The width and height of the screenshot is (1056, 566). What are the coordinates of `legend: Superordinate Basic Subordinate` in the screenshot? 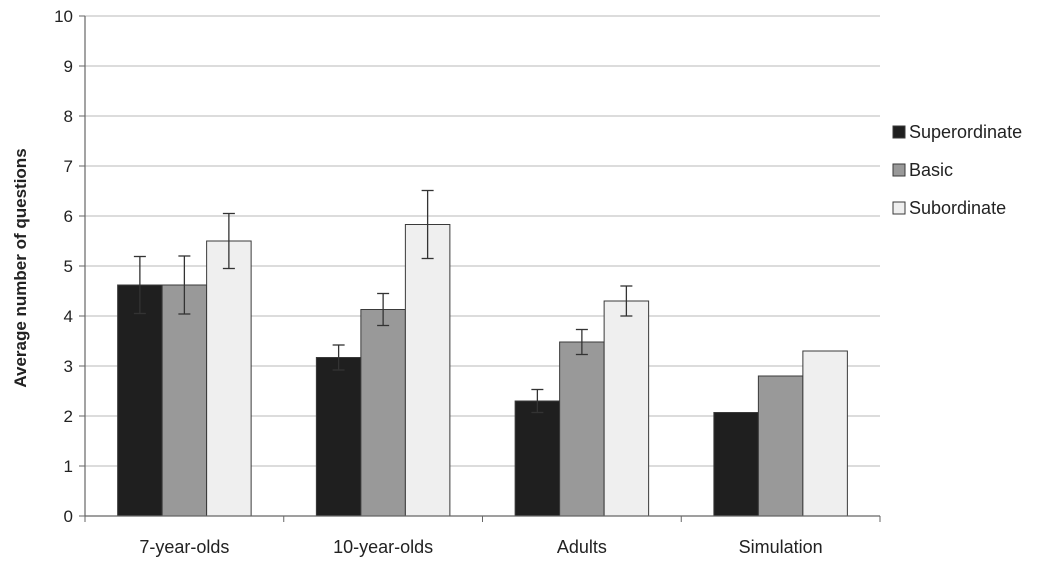 It's located at (957, 170).